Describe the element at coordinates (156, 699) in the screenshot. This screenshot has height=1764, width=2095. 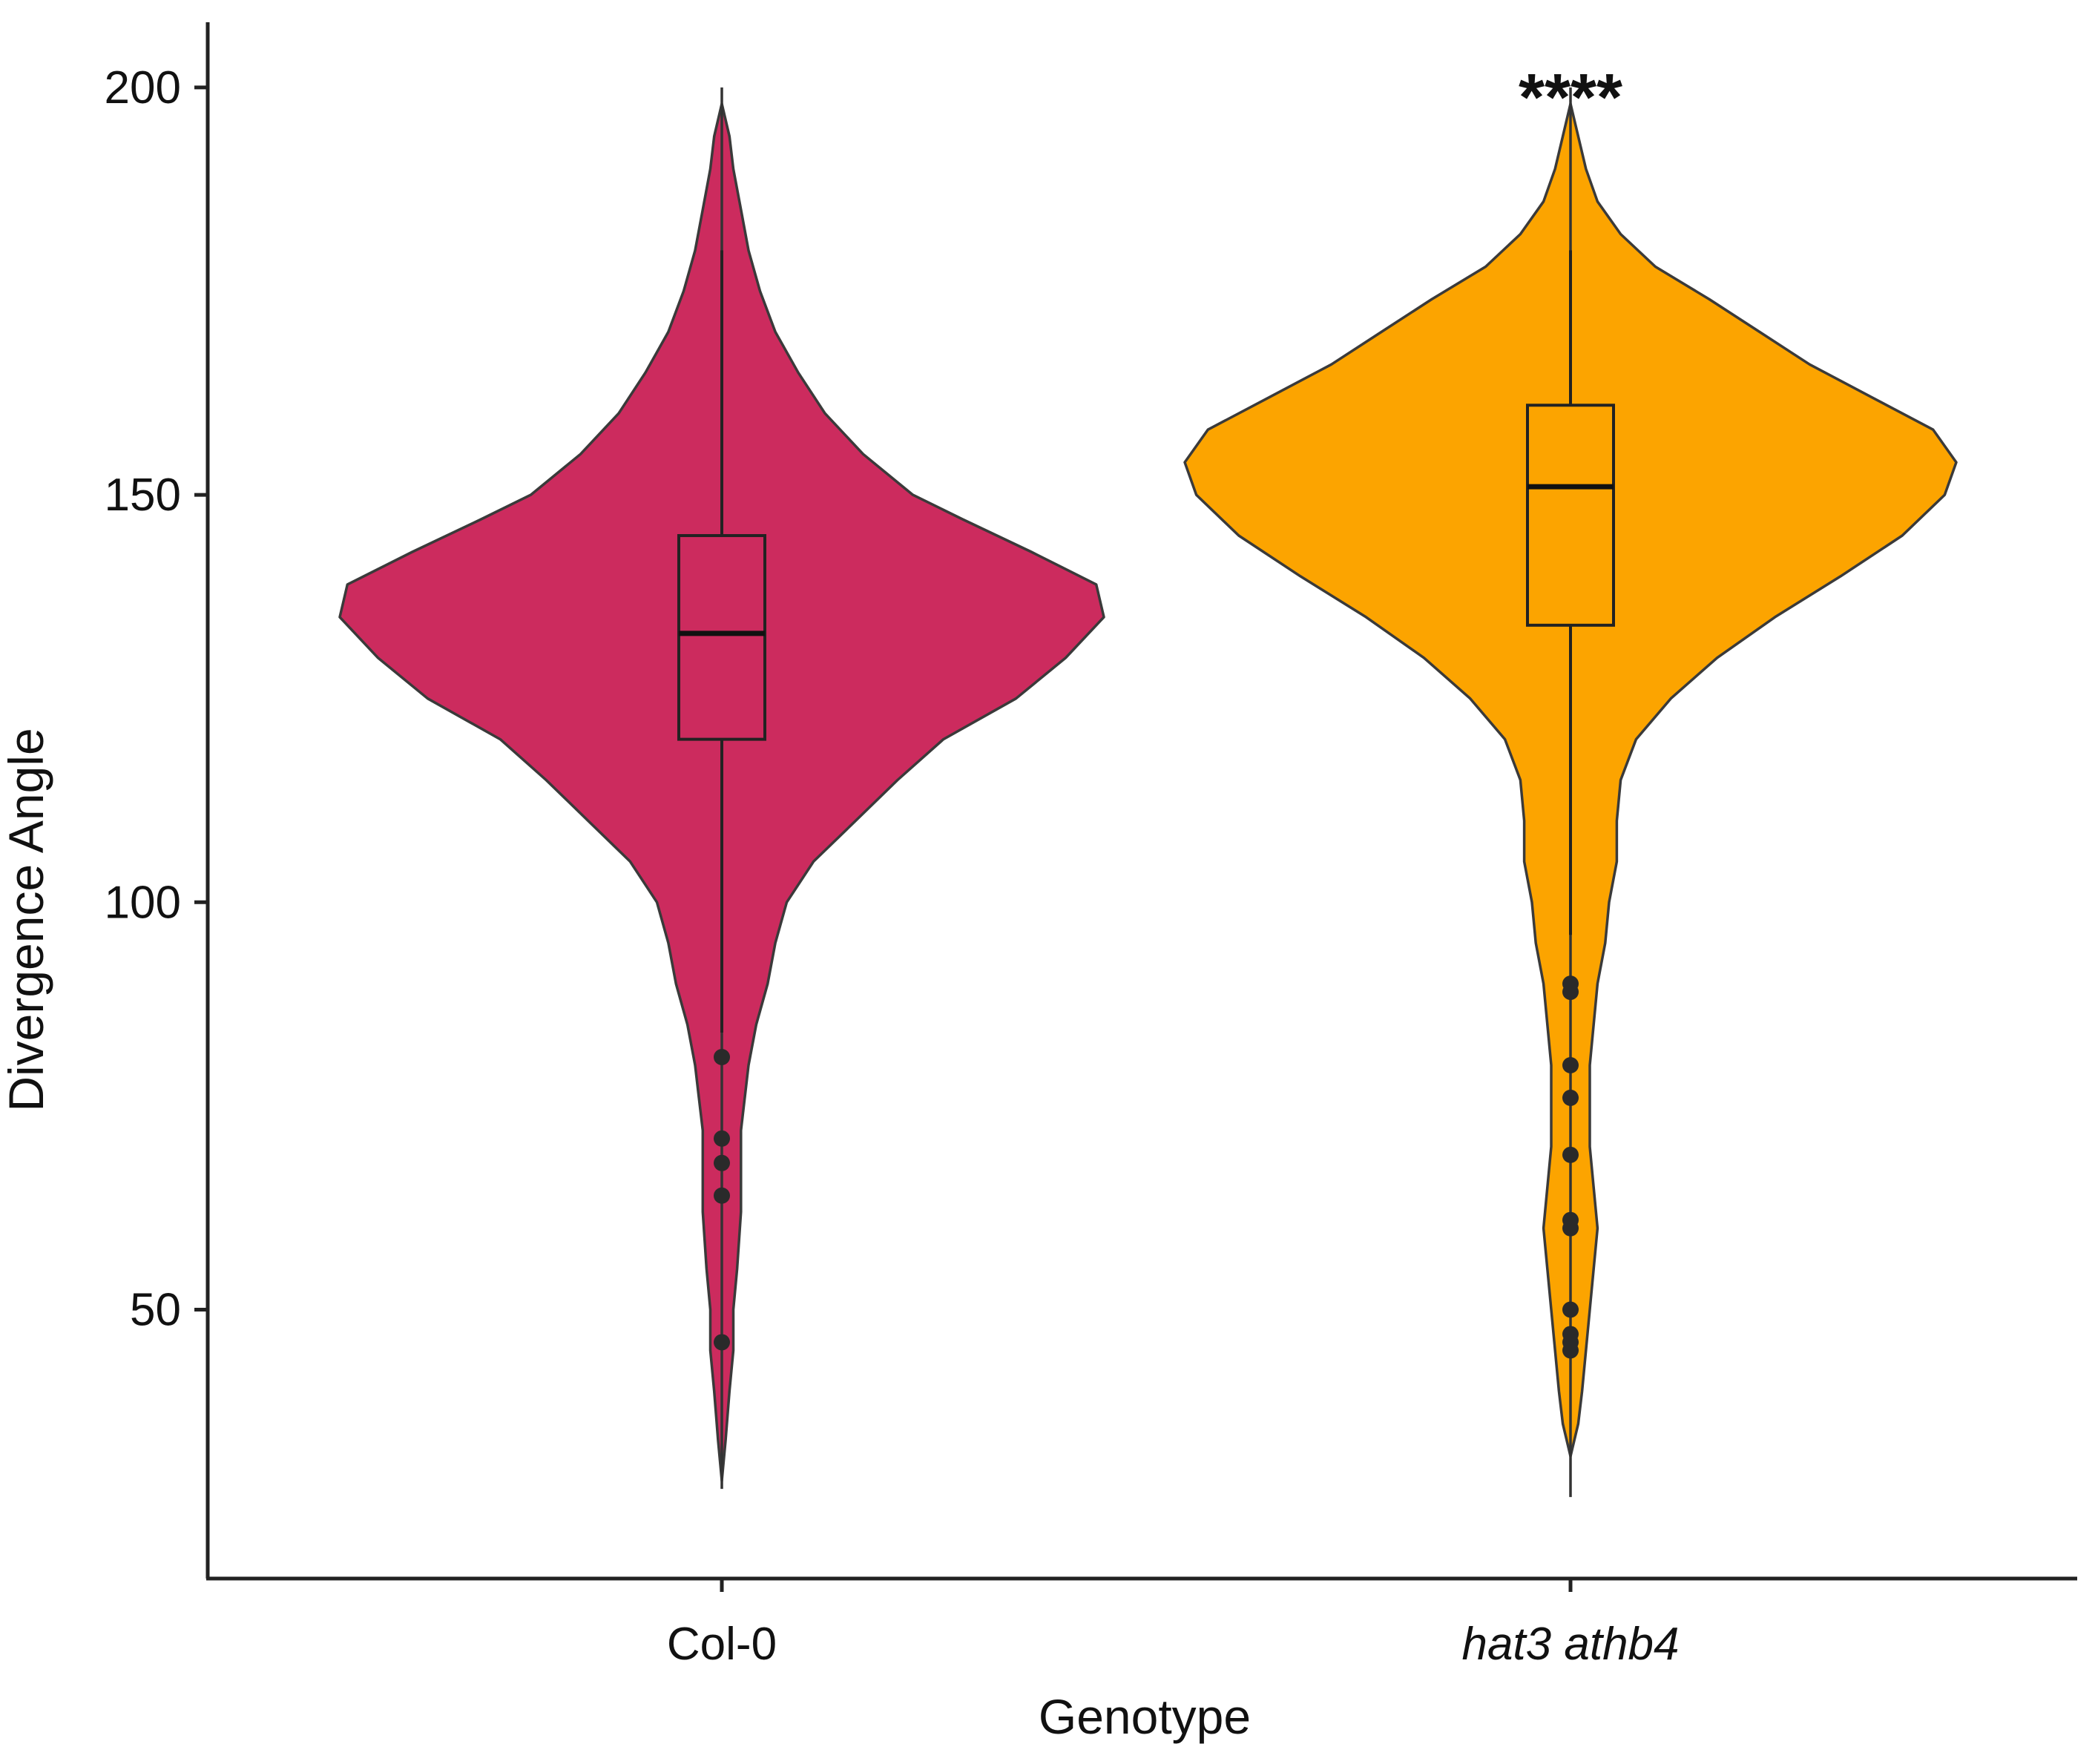
I see `y-axis-ticks: 50 100 150 200` at that location.